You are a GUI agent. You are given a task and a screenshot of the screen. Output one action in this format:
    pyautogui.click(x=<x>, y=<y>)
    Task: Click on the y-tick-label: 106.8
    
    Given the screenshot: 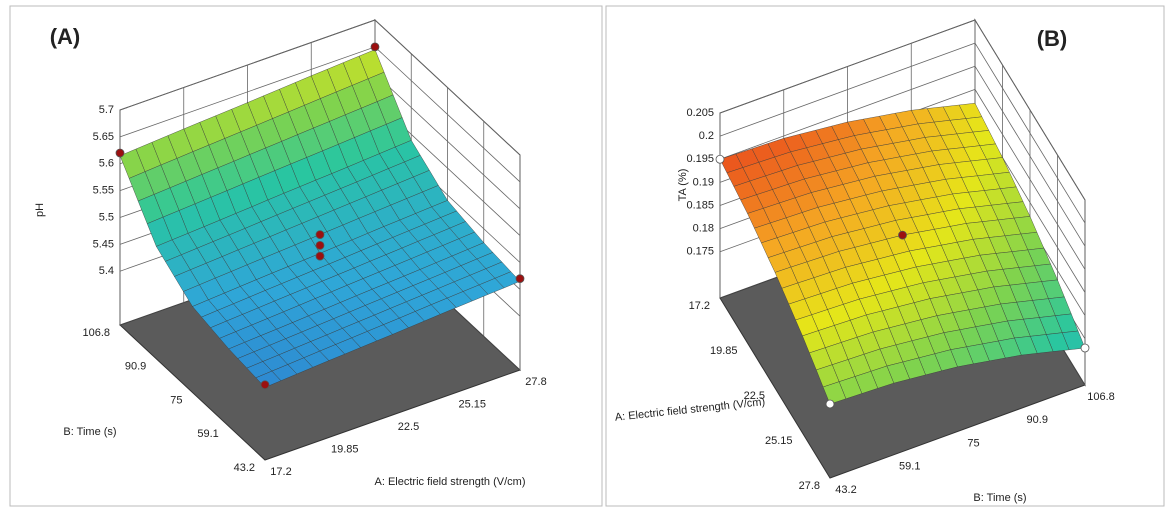 What is the action you would take?
    pyautogui.click(x=96, y=333)
    